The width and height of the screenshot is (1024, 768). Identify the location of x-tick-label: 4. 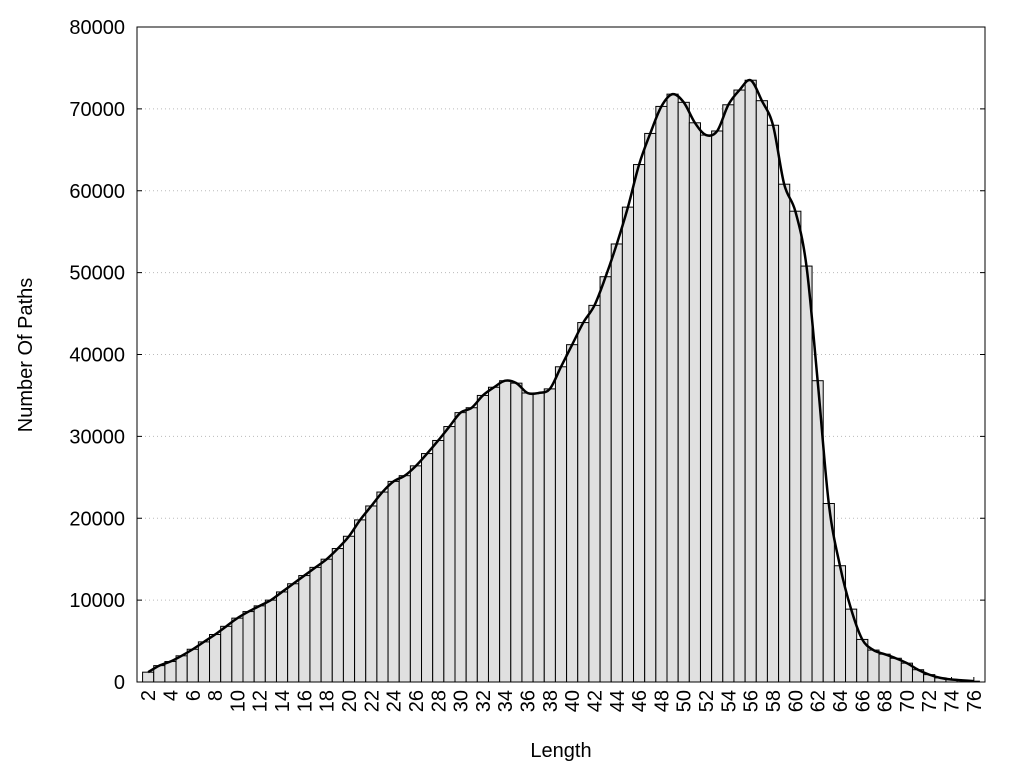
(171, 695).